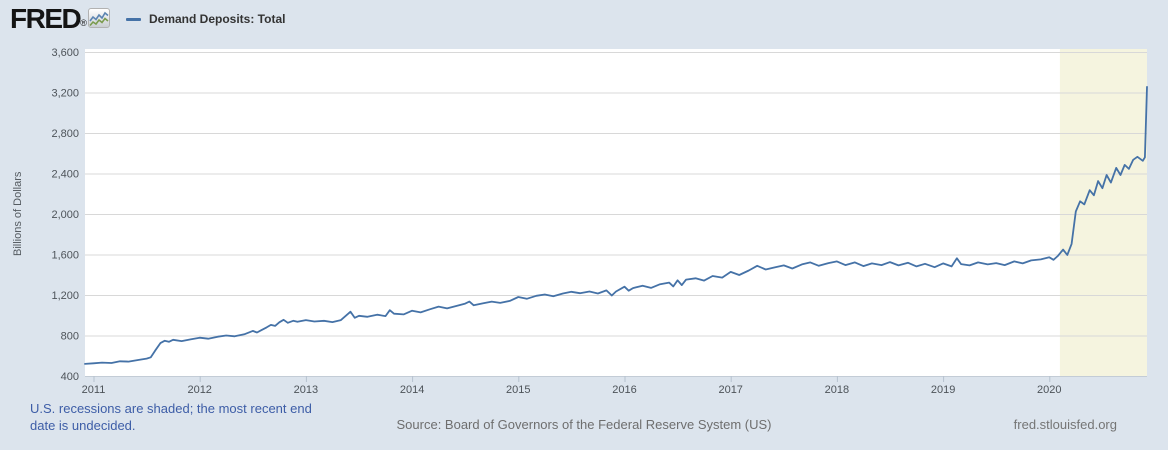 This screenshot has width=1168, height=450. Describe the element at coordinates (217, 19) in the screenshot. I see `series-label: Demand Deposits: Total` at that location.